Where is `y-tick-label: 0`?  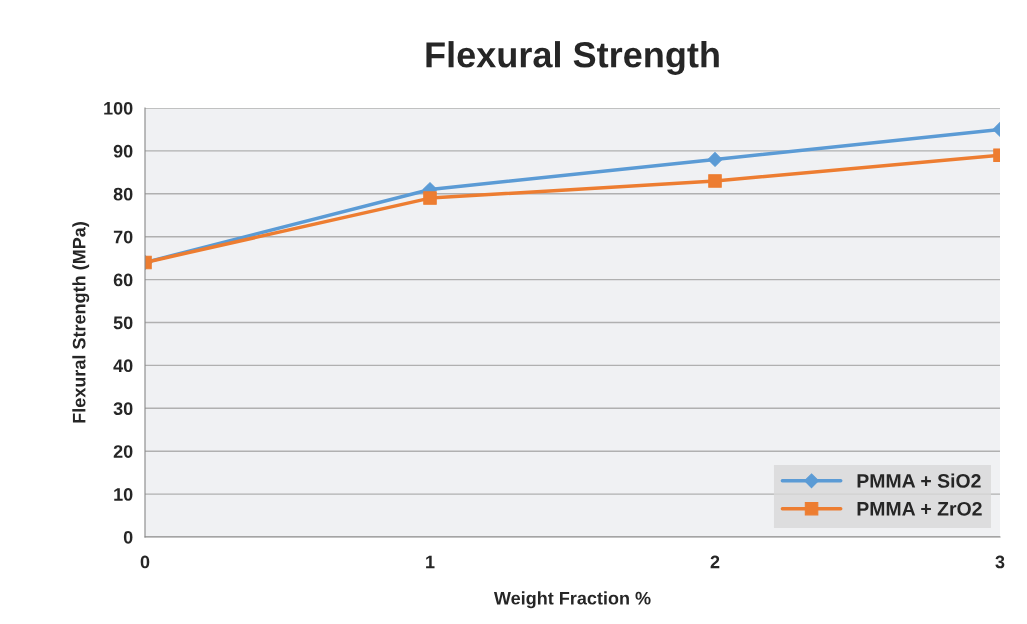 y-tick-label: 0 is located at coordinates (128, 537).